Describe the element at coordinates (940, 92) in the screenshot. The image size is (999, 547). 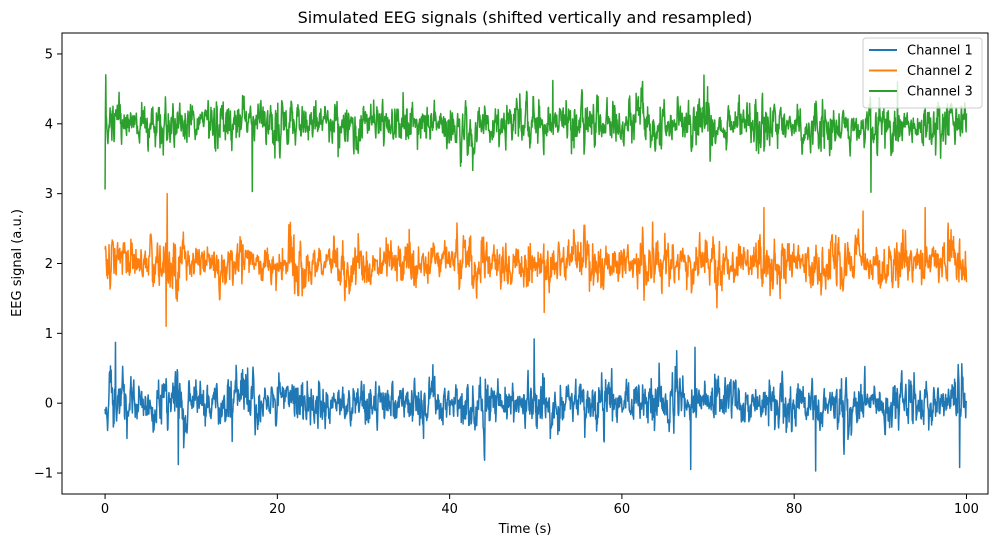
I see `legend-label-3: Channel 3` at that location.